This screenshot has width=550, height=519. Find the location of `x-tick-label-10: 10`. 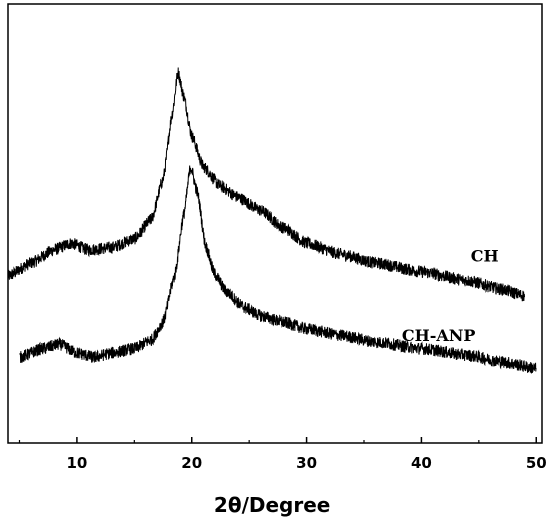

x-tick-label-10: 10 is located at coordinates (76, 463).